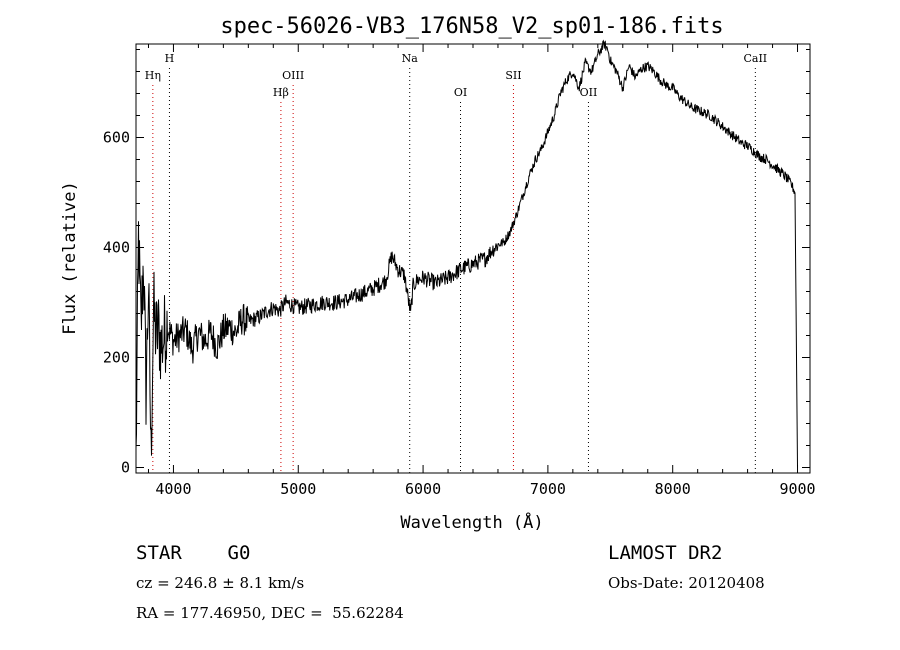 Image resolution: width=900 pixels, height=650 pixels. I want to click on spectral-line-label: Hβ, so click(281, 92).